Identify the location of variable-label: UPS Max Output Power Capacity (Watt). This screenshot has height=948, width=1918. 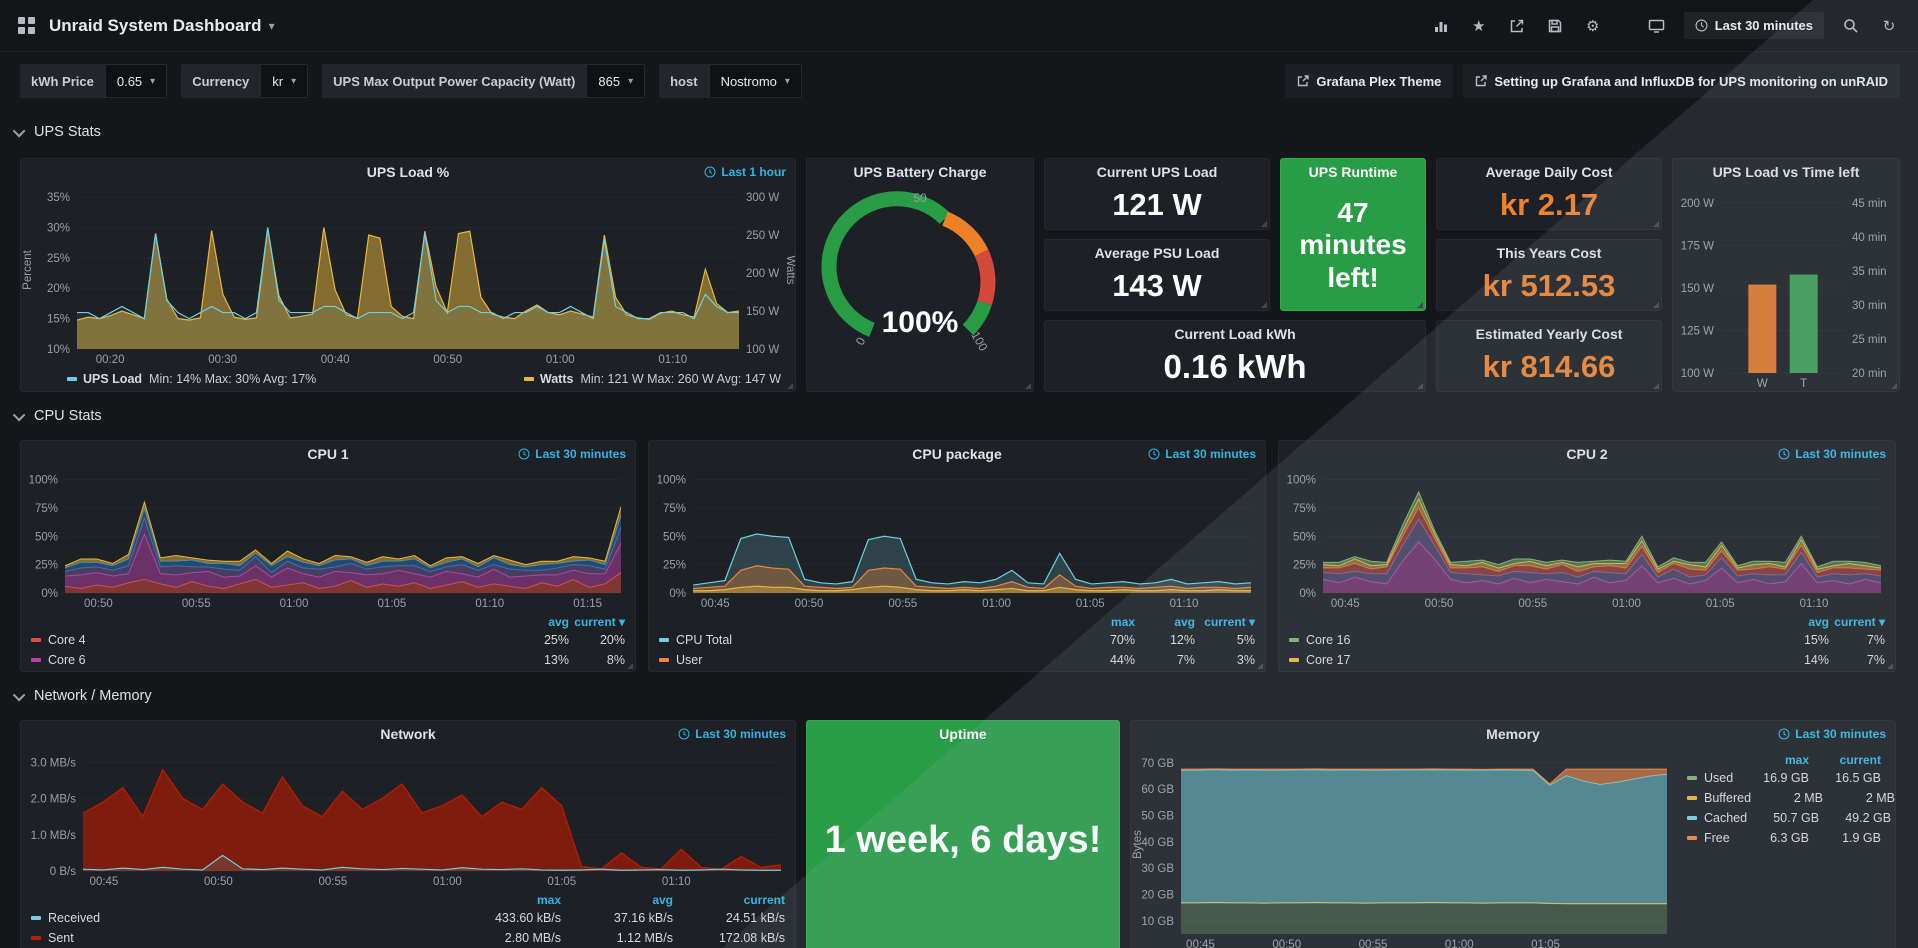
(454, 81).